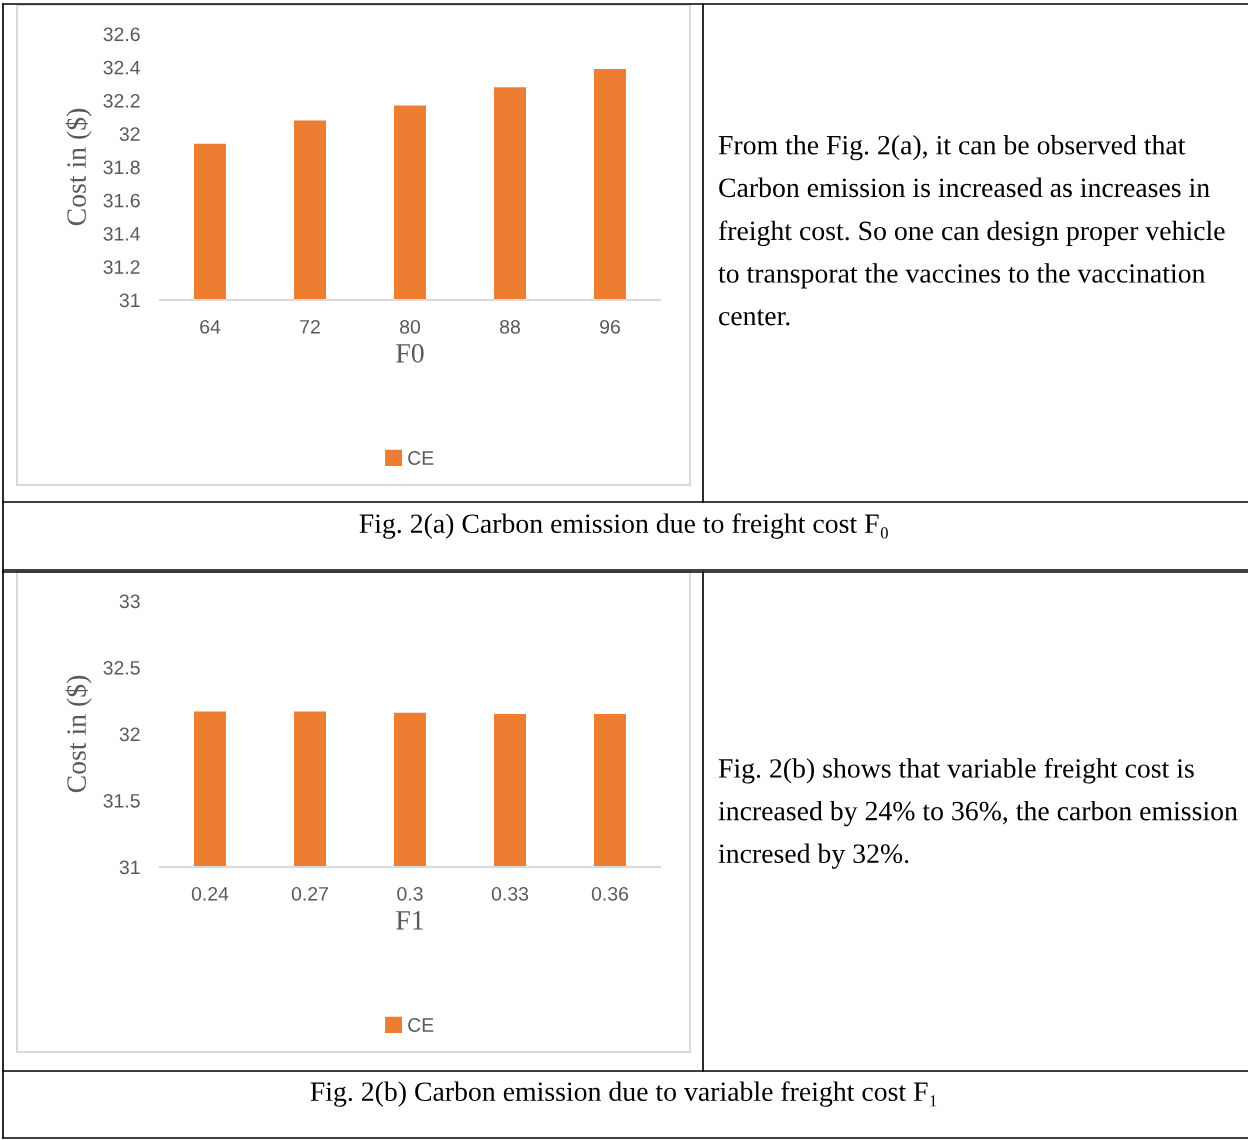 This screenshot has width=1248, height=1140. What do you see at coordinates (610, 326) in the screenshot?
I see `x-tick-label: 96` at bounding box center [610, 326].